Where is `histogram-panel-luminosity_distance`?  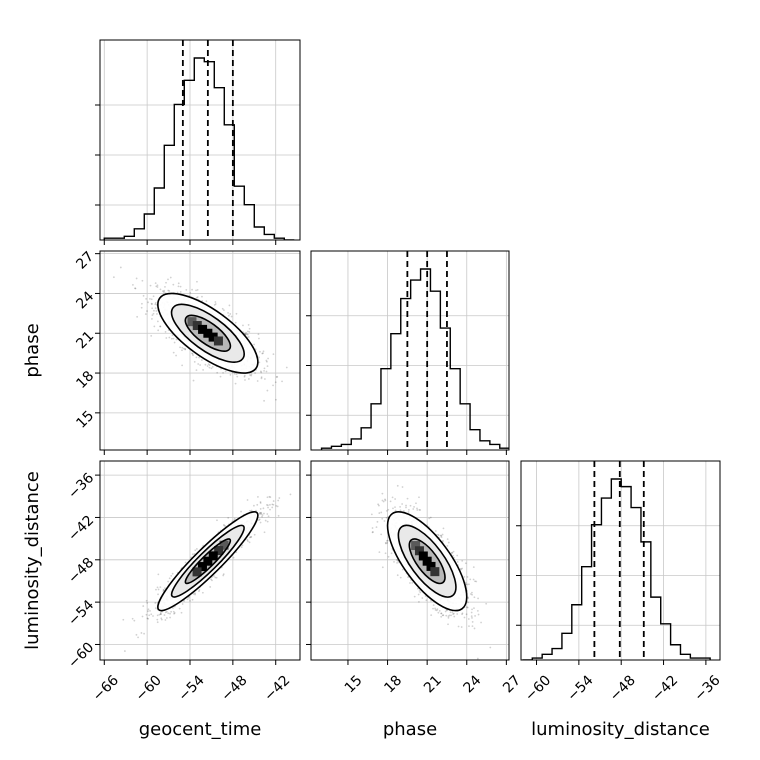 histogram-panel-luminosity_distance is located at coordinates (618, 562).